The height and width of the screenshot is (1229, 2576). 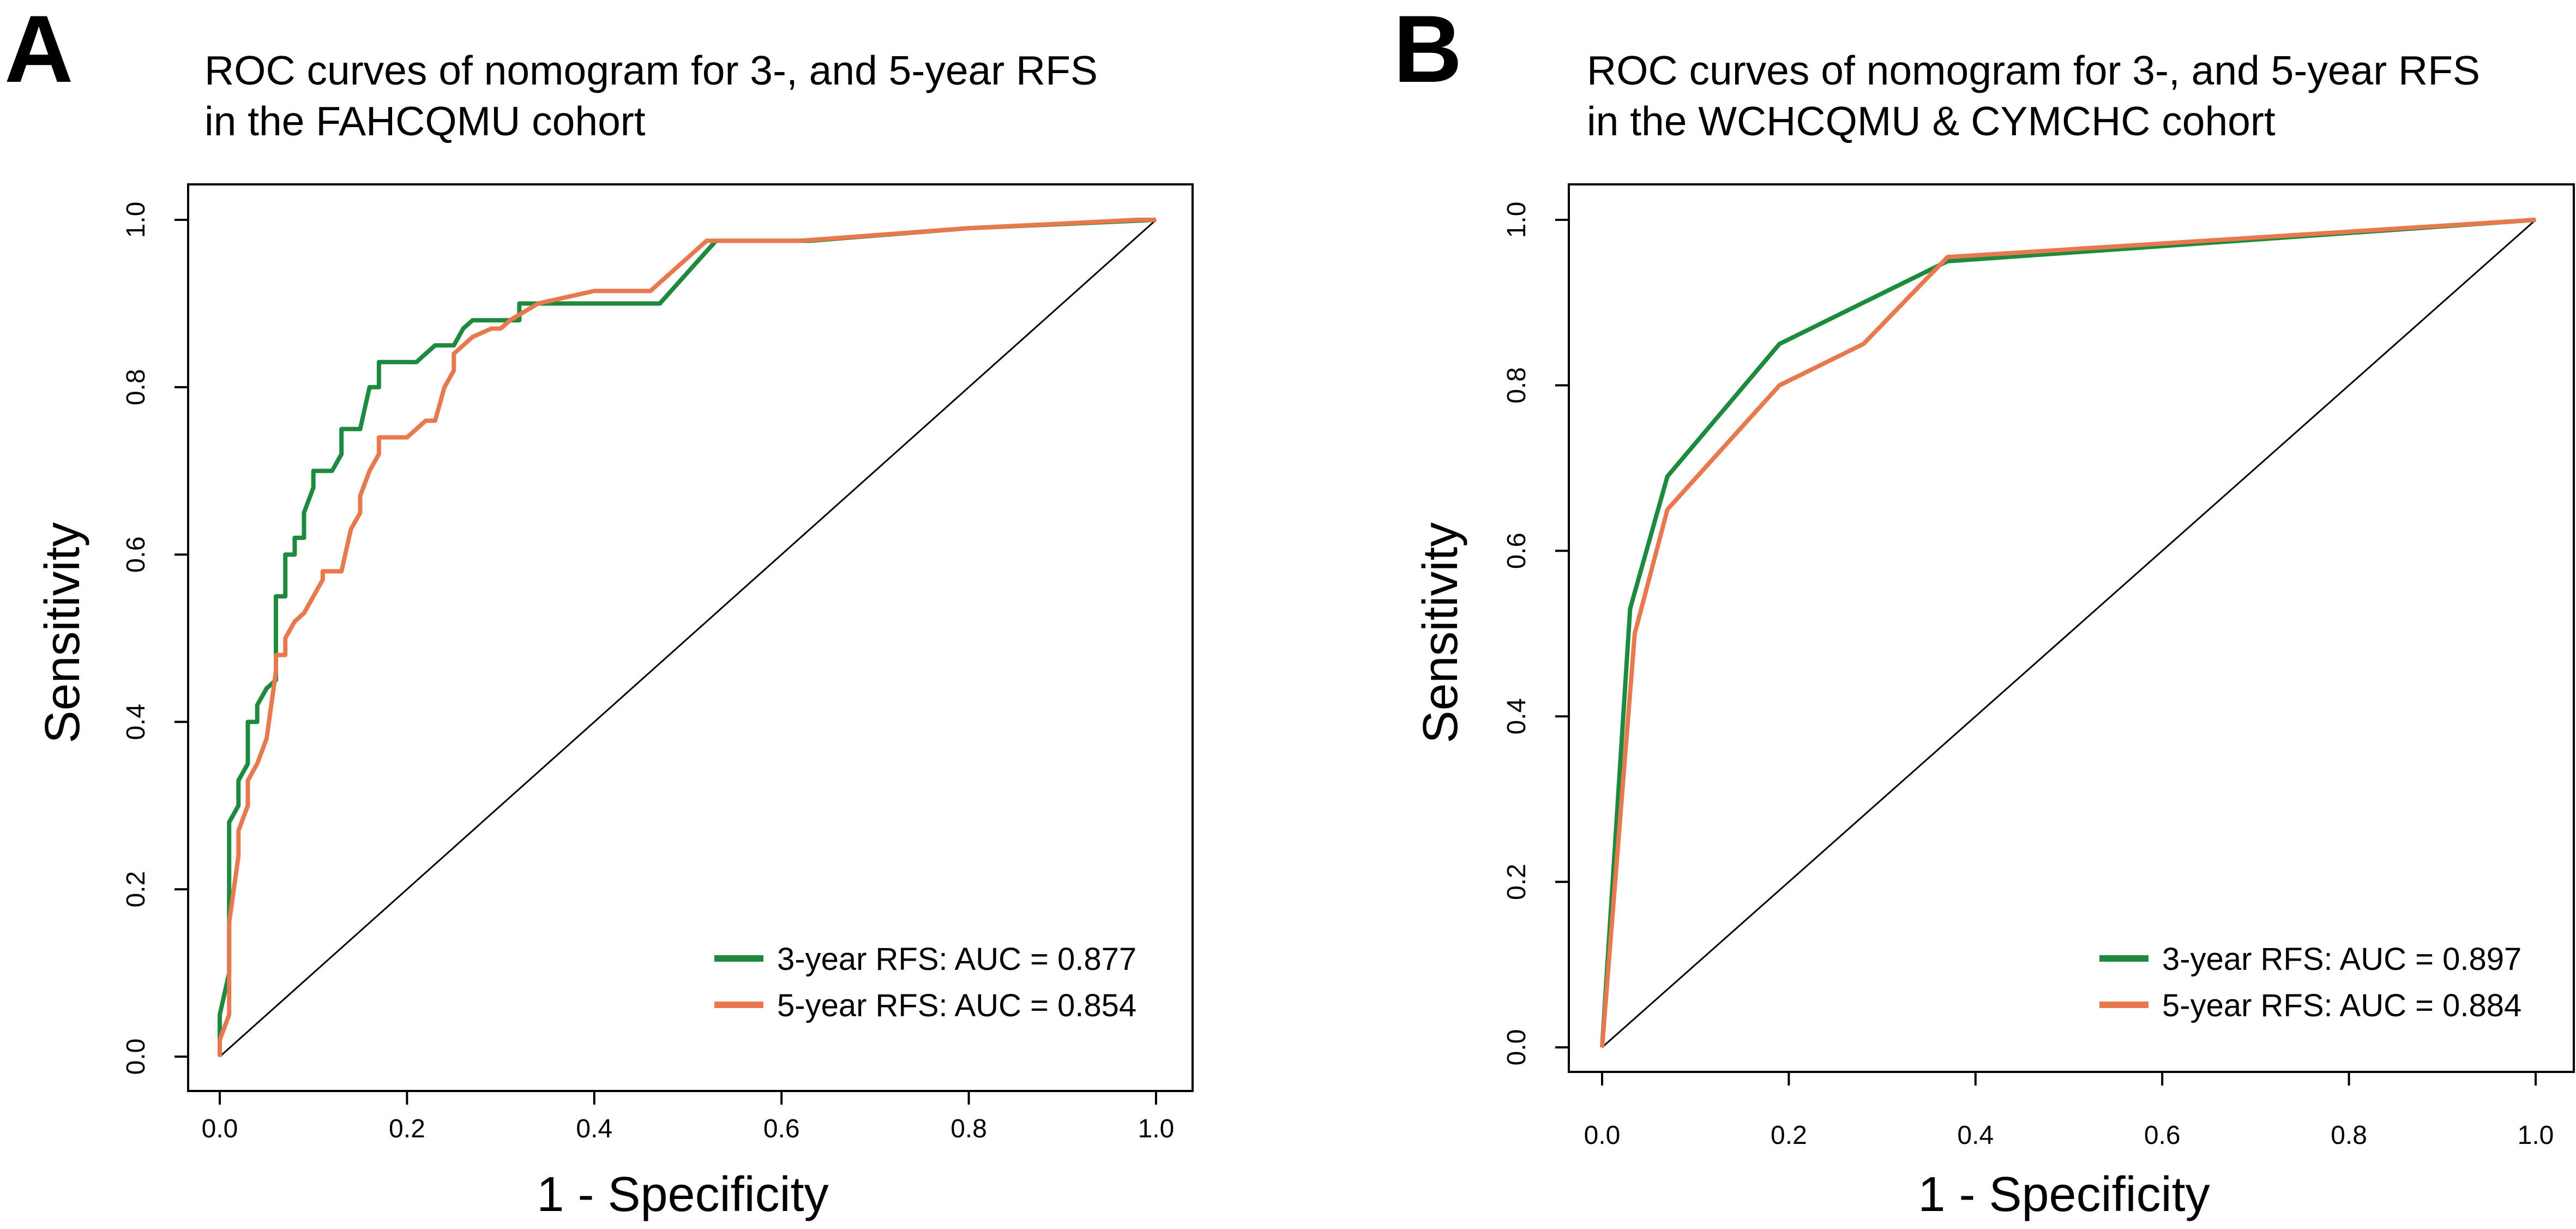 I want to click on legend-label-3-year: 3-year RFS: AUC = 0.877, so click(x=956, y=960).